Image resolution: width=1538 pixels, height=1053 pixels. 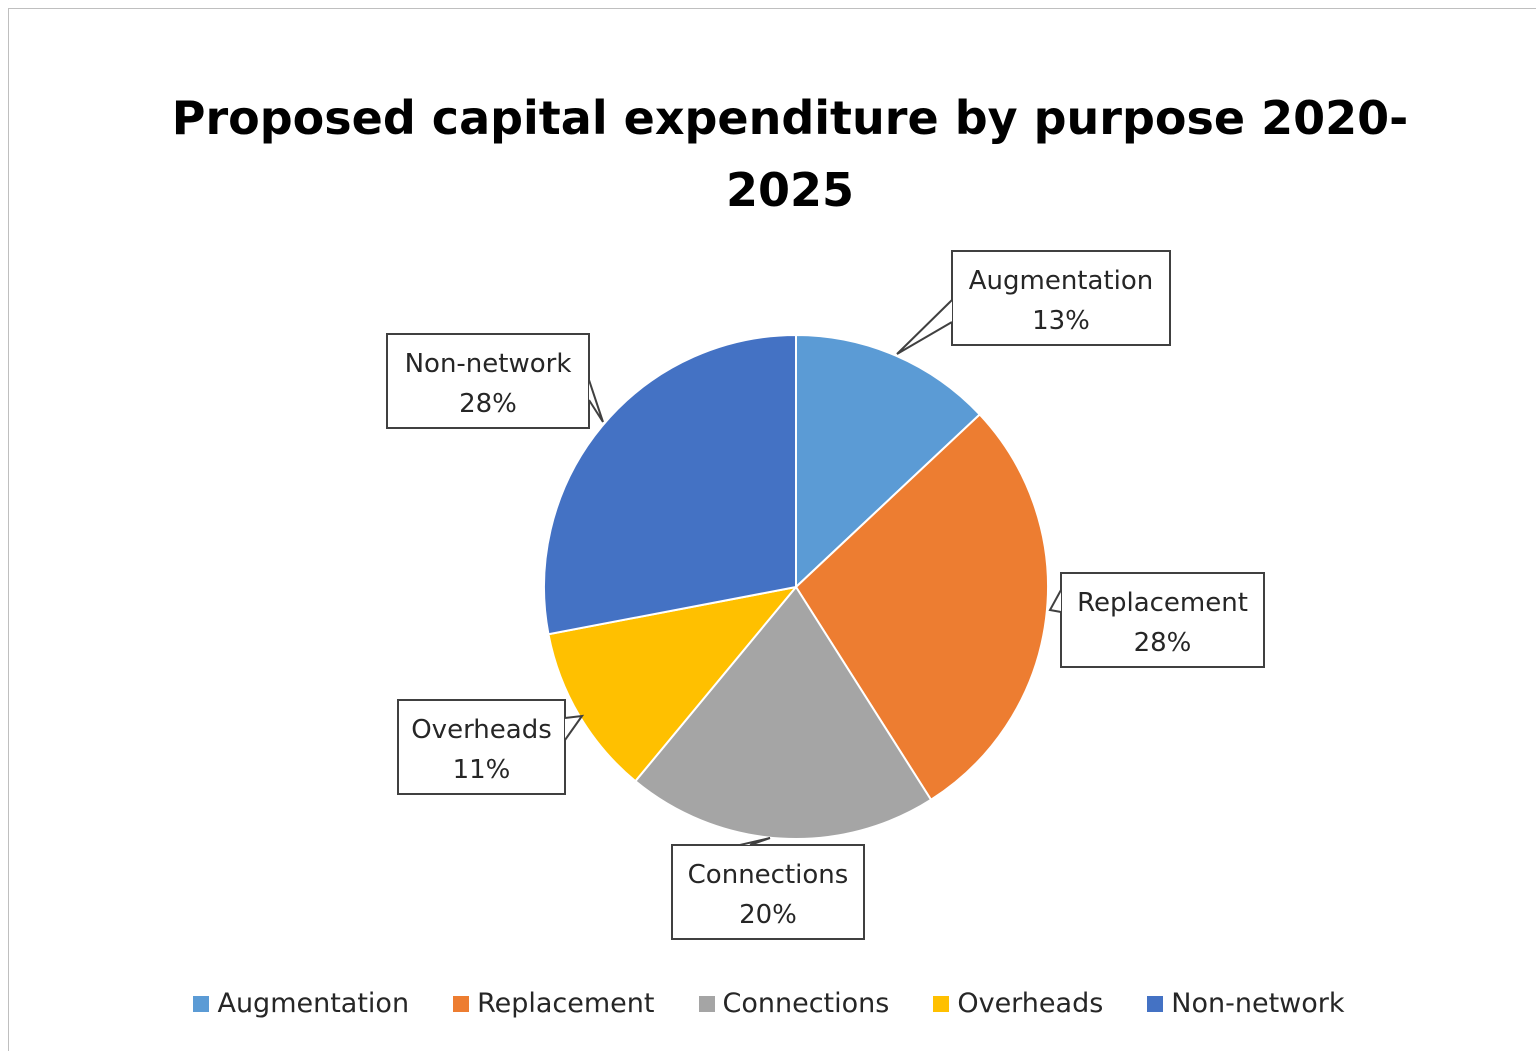 What do you see at coordinates (482, 770) in the screenshot?
I see `data-label-percent: 11%` at bounding box center [482, 770].